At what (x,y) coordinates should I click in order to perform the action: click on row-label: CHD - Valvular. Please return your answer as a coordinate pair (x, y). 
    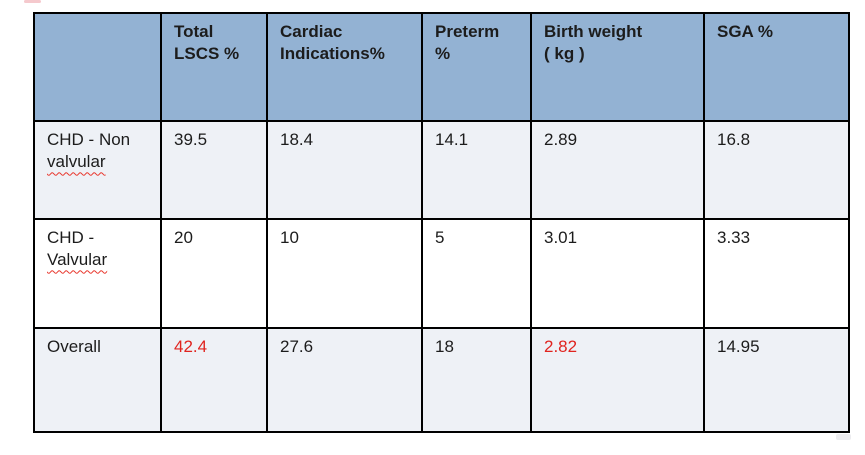
    Looking at the image, I should click on (97, 273).